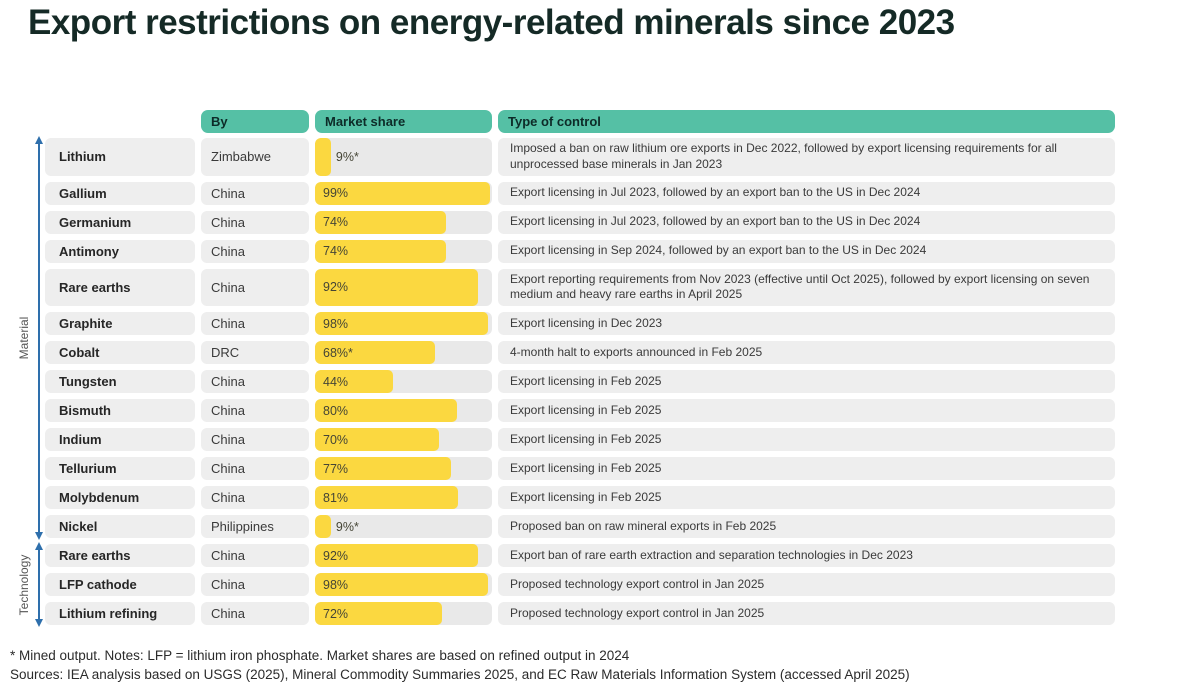 The width and height of the screenshot is (1179, 690). Describe the element at coordinates (336, 439) in the screenshot. I see `market-share-value: 70%` at that location.